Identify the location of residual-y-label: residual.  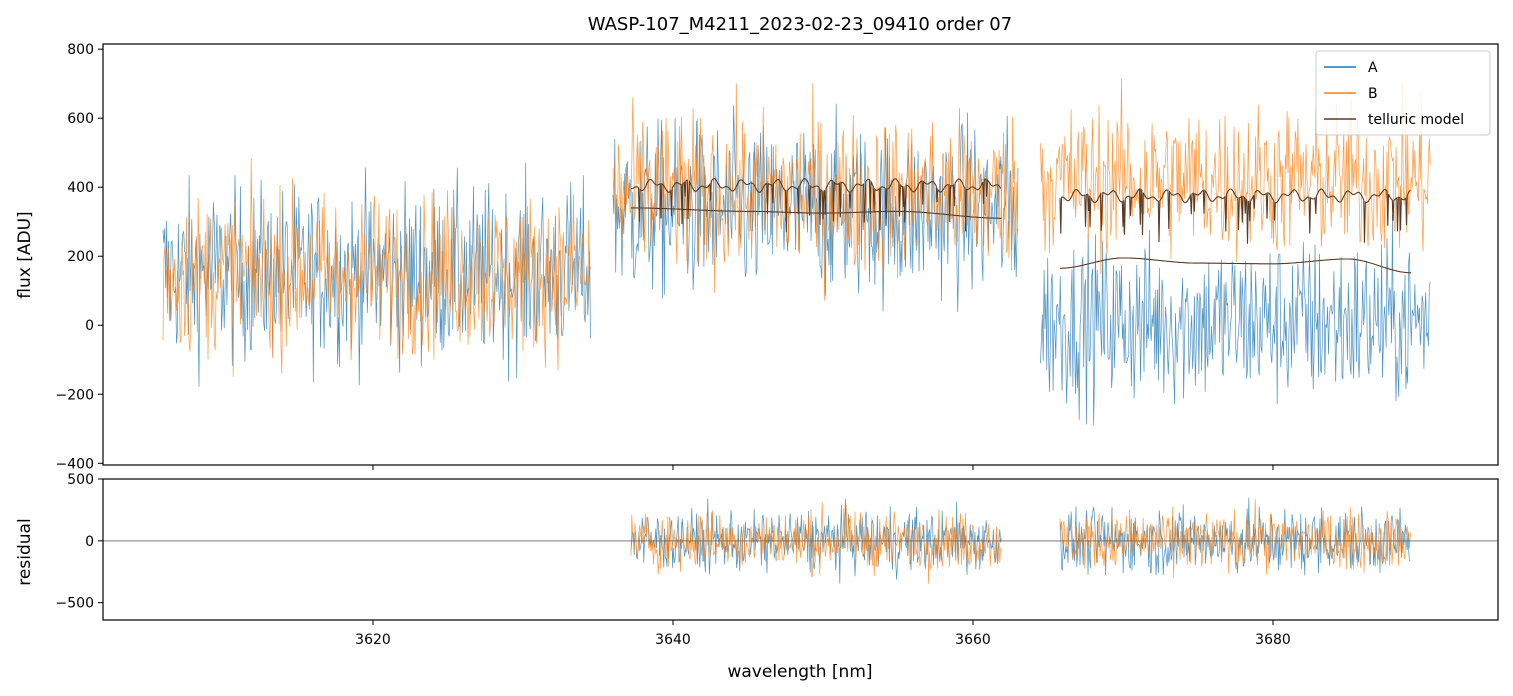
(25, 551).